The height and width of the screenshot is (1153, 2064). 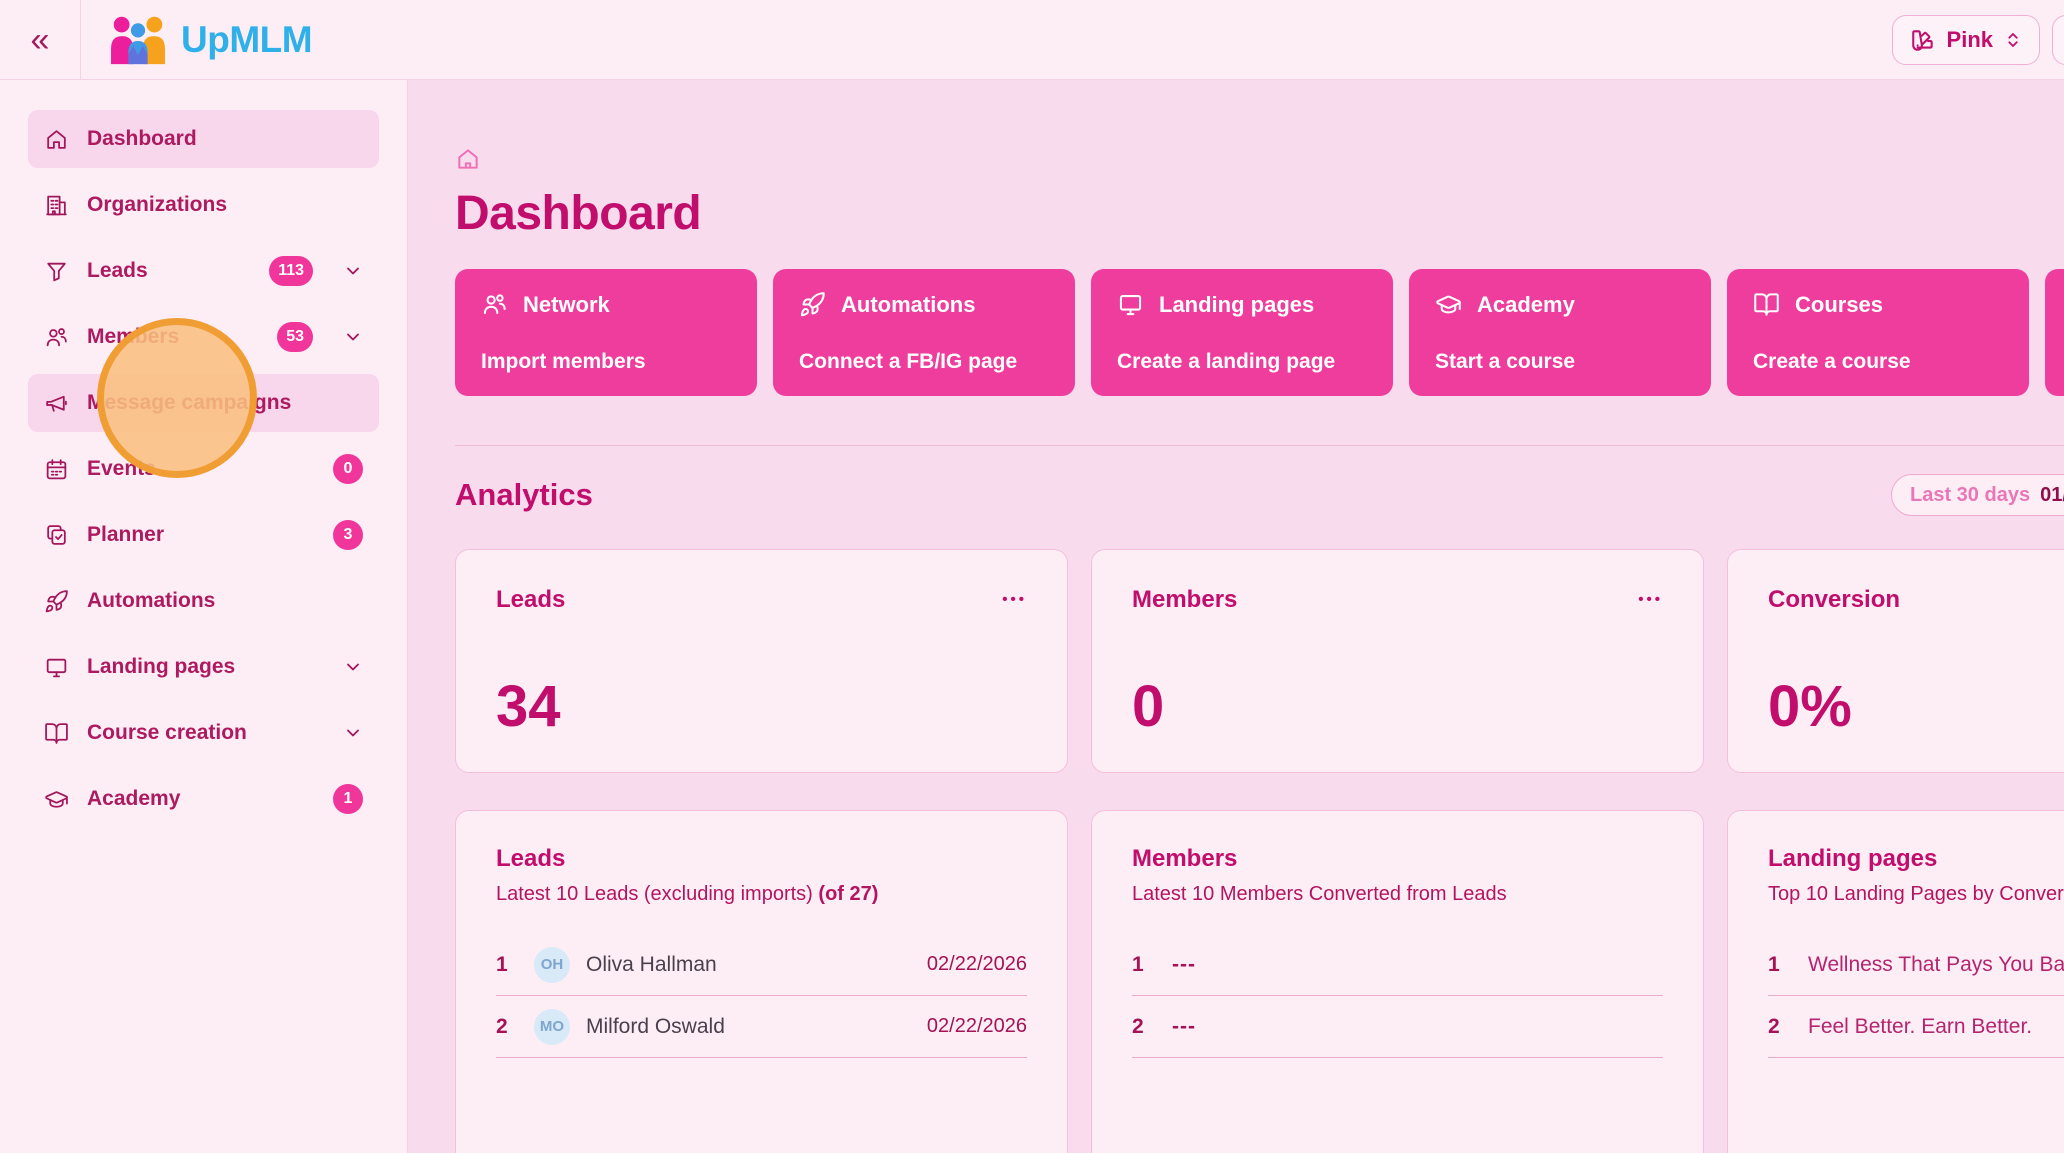 What do you see at coordinates (606, 332) in the screenshot?
I see `quick-action-network: Network Import members` at bounding box center [606, 332].